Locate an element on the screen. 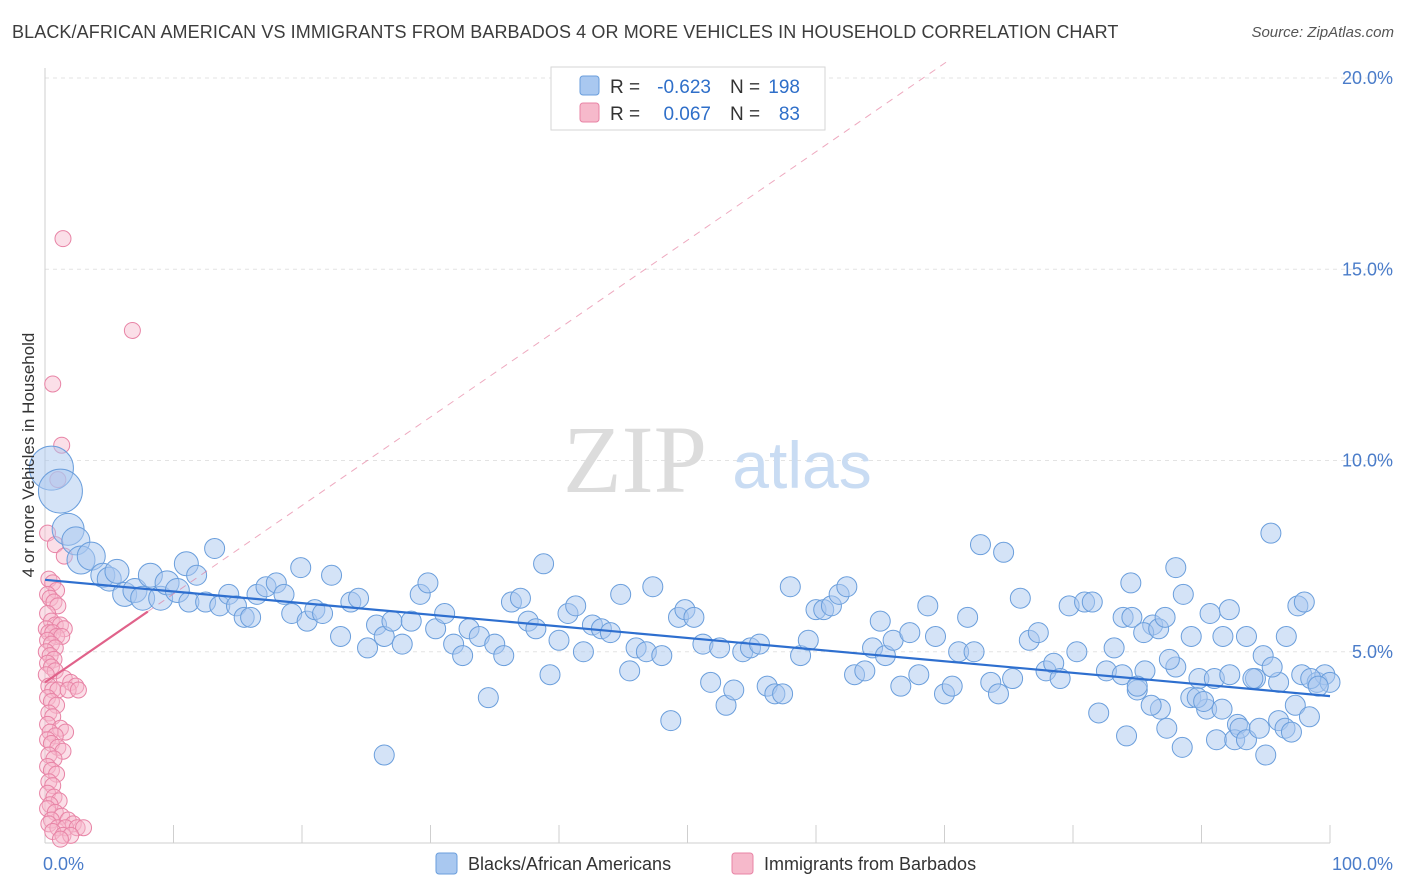  correlation-legend: R = -0.623 N = 198 R = 0.067 N = 83 is located at coordinates (688, 98).